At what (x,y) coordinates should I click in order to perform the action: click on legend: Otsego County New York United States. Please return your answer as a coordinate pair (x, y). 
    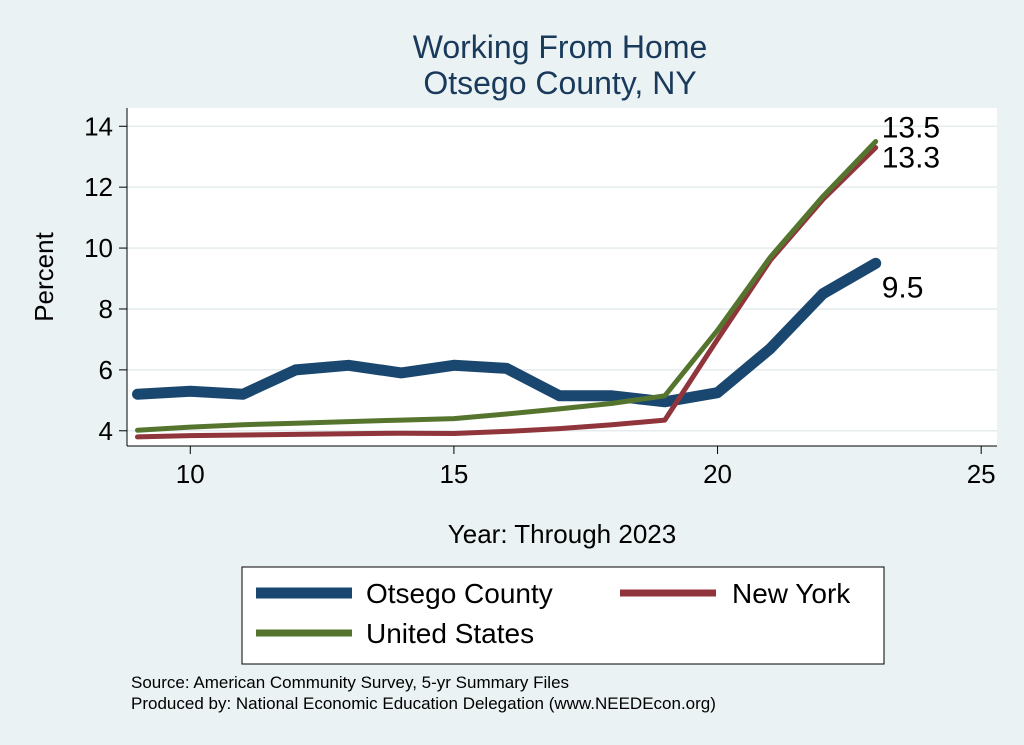
    Looking at the image, I should click on (563, 615).